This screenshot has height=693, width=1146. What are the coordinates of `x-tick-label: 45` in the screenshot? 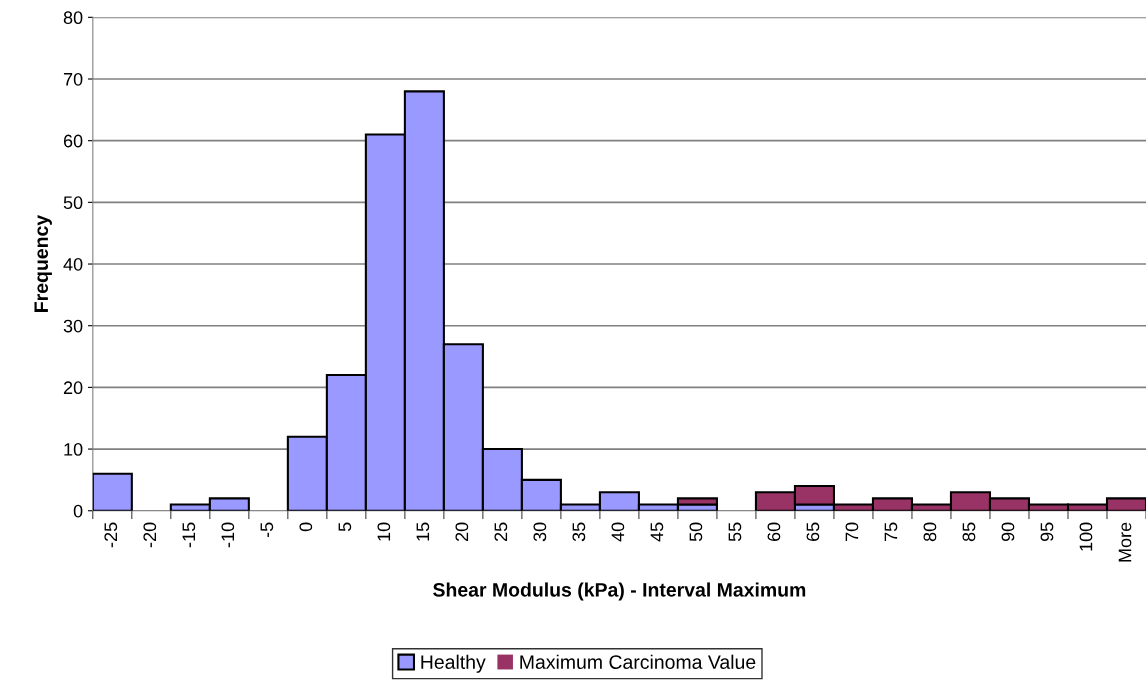 It's located at (657, 532).